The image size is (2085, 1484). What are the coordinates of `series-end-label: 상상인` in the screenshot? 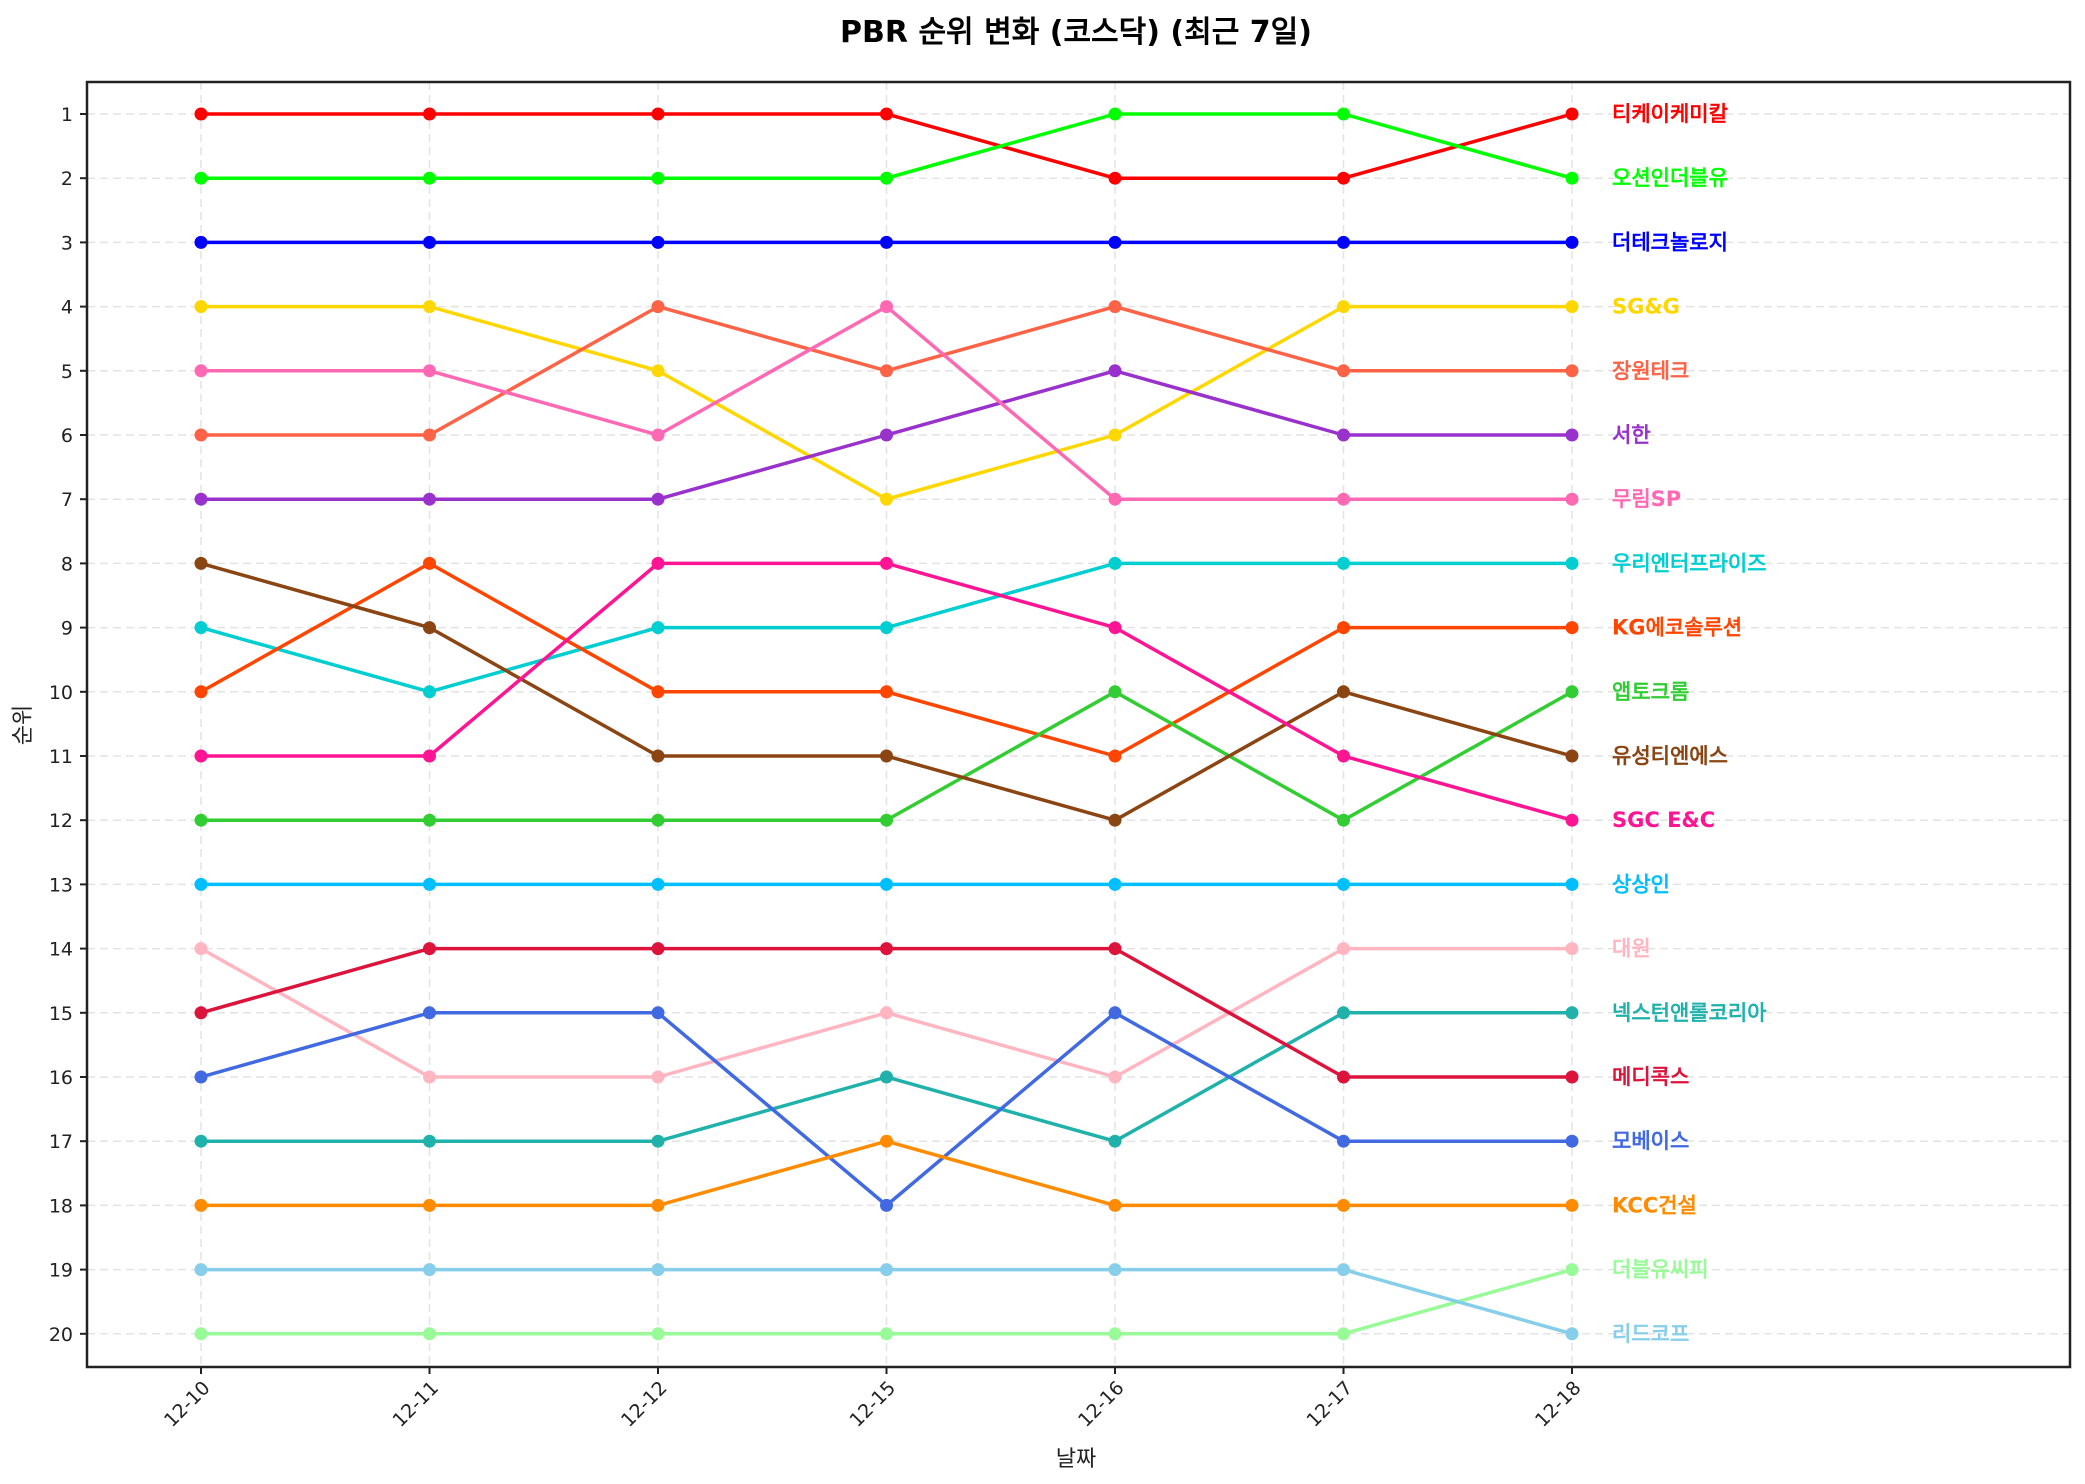 It's located at (1641, 884).